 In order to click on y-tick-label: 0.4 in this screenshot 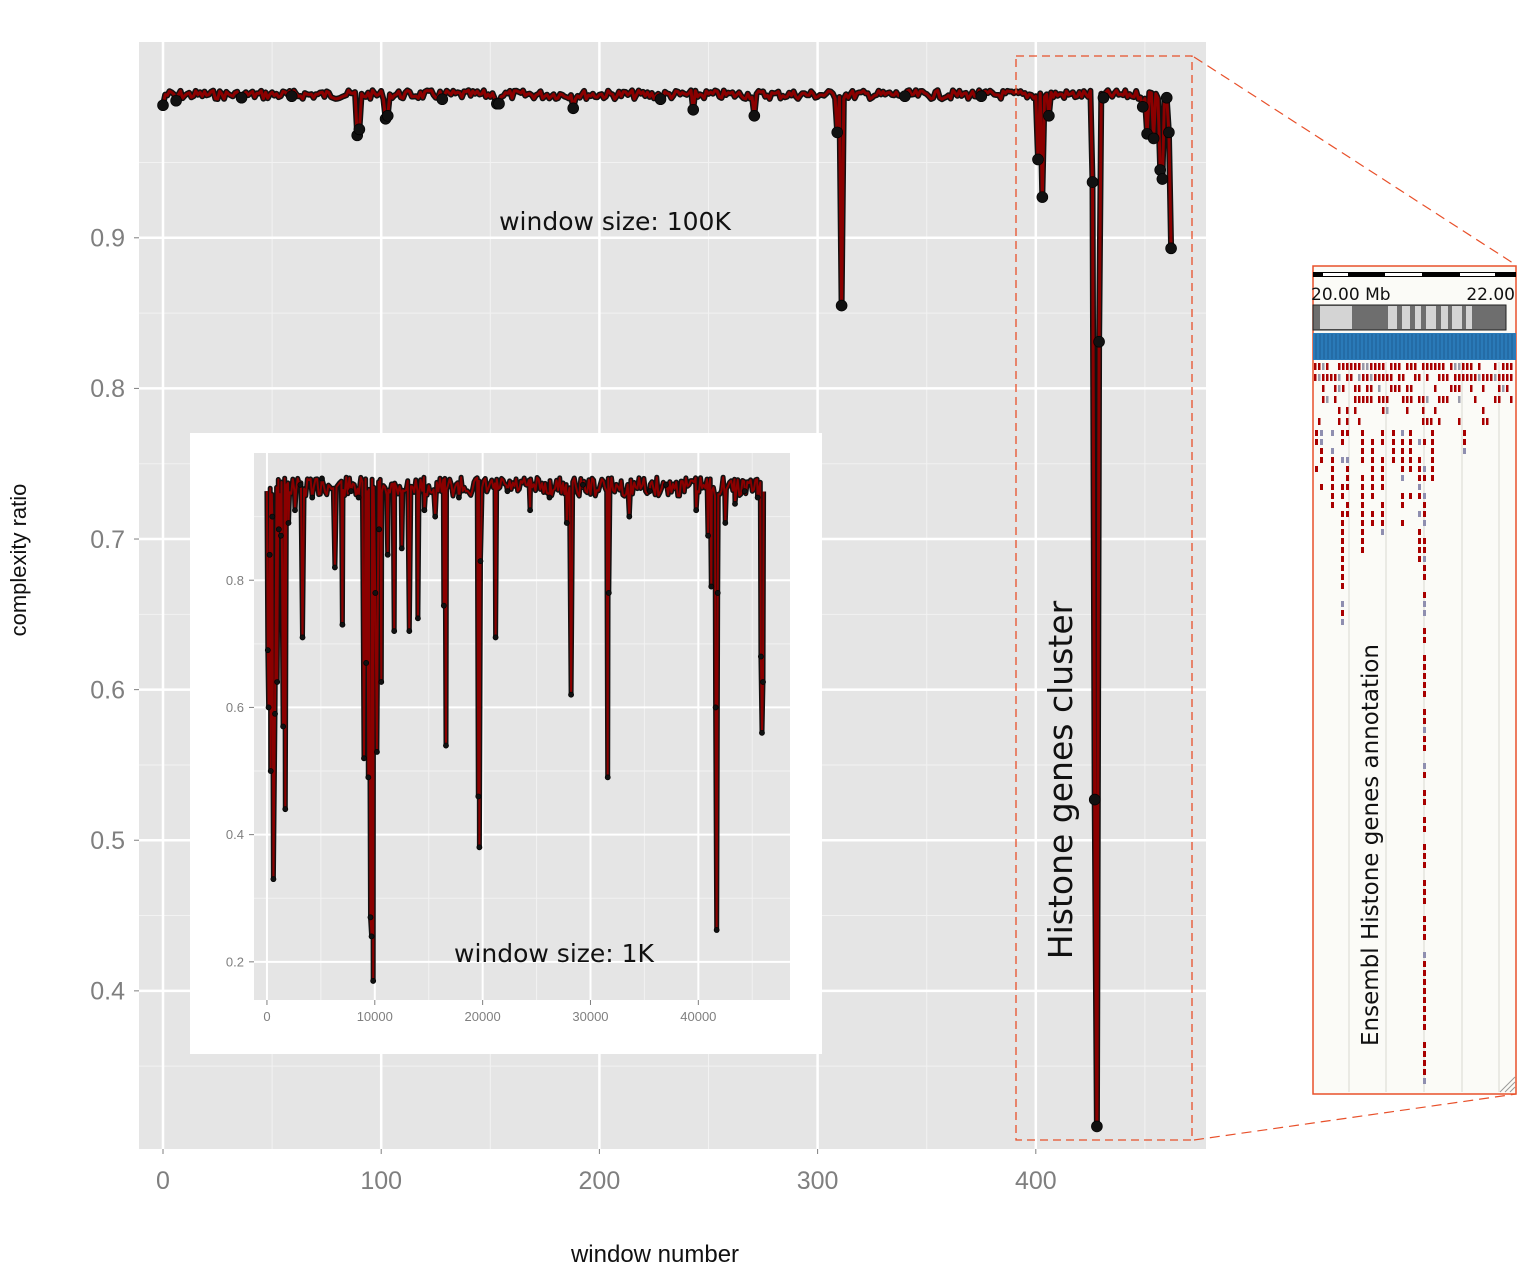, I will do `click(235, 834)`.